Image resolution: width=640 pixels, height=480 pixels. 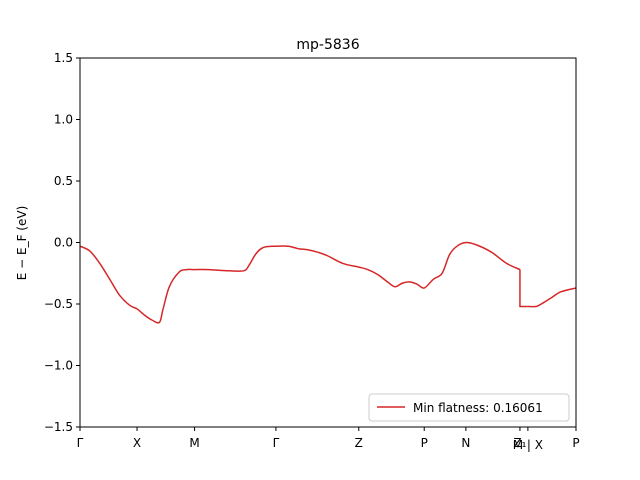 I want to click on plot-area, so click(x=328, y=282).